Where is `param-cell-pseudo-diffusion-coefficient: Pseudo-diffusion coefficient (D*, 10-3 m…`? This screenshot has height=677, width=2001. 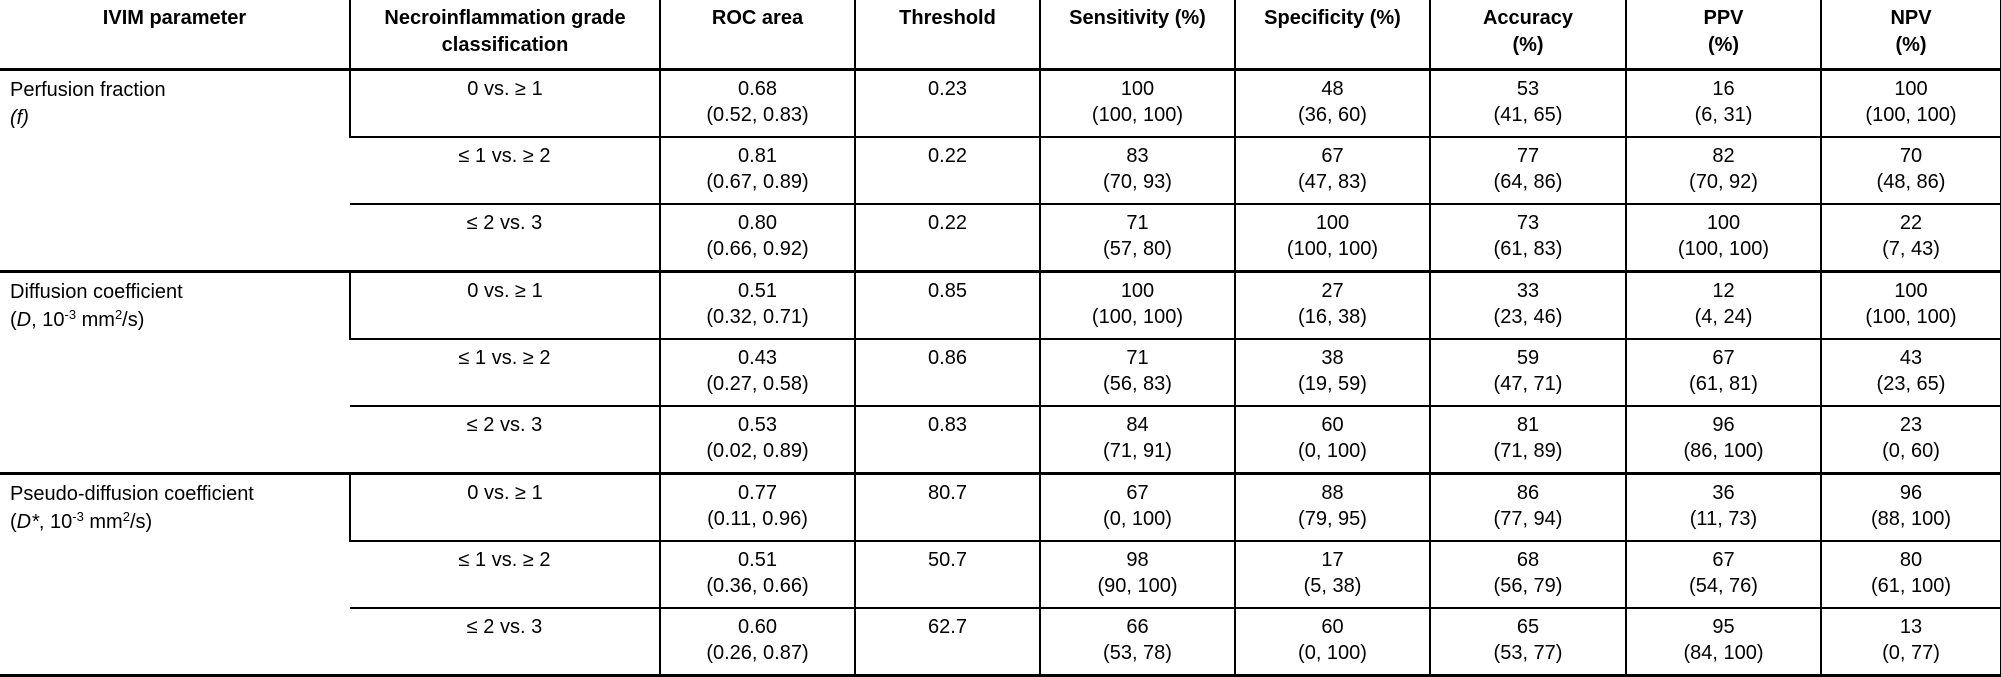 param-cell-pseudo-diffusion-coefficient: Pseudo-diffusion coefficient (D*, 10-3 m… is located at coordinates (175, 574).